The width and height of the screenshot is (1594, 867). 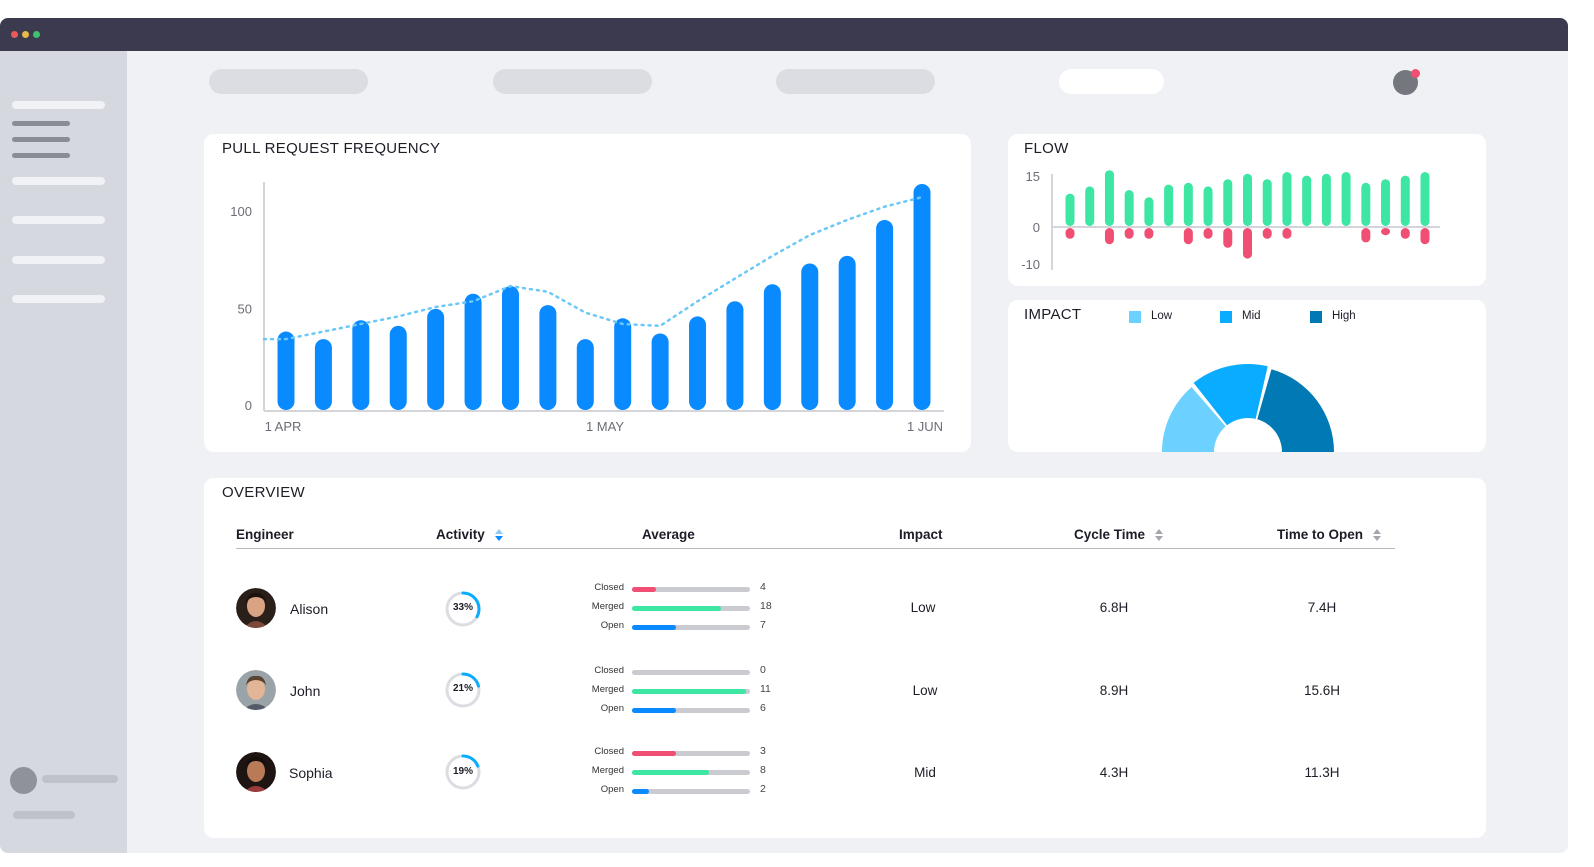 What do you see at coordinates (265, 534) in the screenshot?
I see `column-header-engineer: Engineer` at bounding box center [265, 534].